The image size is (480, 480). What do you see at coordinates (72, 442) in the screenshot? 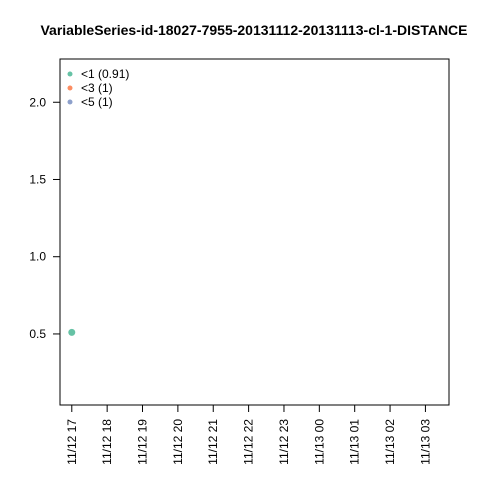
I see `x-tick-label: 11/12 17` at bounding box center [72, 442].